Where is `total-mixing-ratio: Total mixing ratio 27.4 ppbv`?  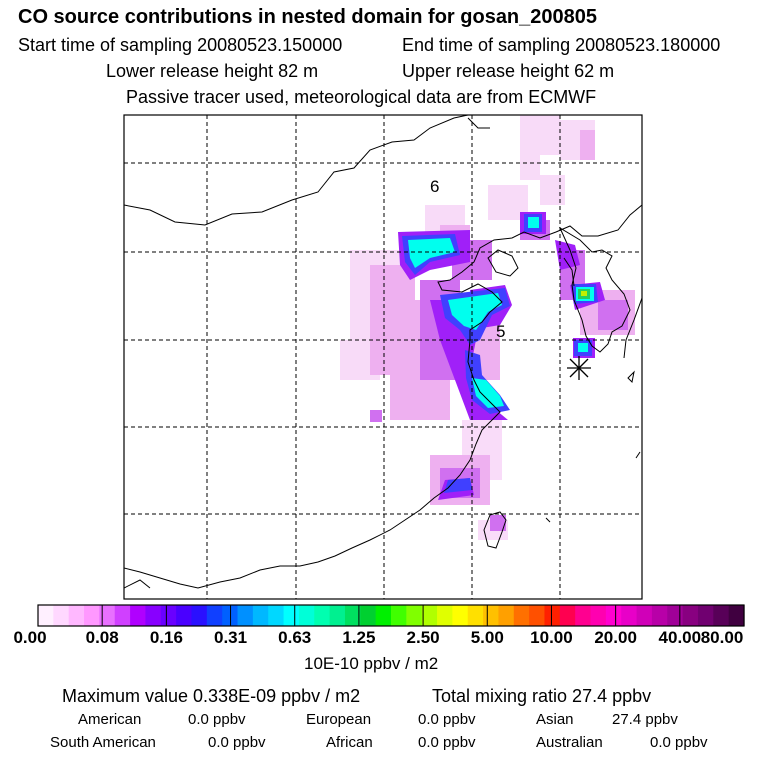
total-mixing-ratio: Total mixing ratio 27.4 ppbv is located at coordinates (542, 696).